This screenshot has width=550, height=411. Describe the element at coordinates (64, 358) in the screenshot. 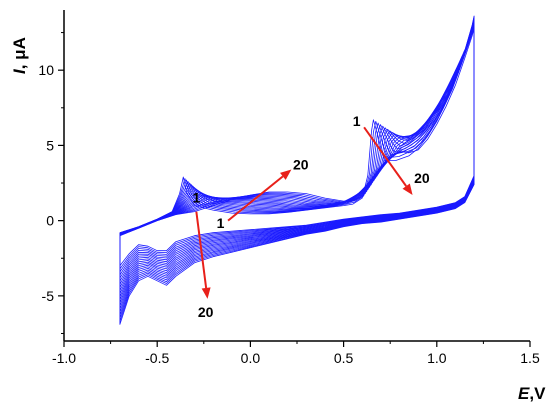

I see `x-tick-label: -1.0` at that location.